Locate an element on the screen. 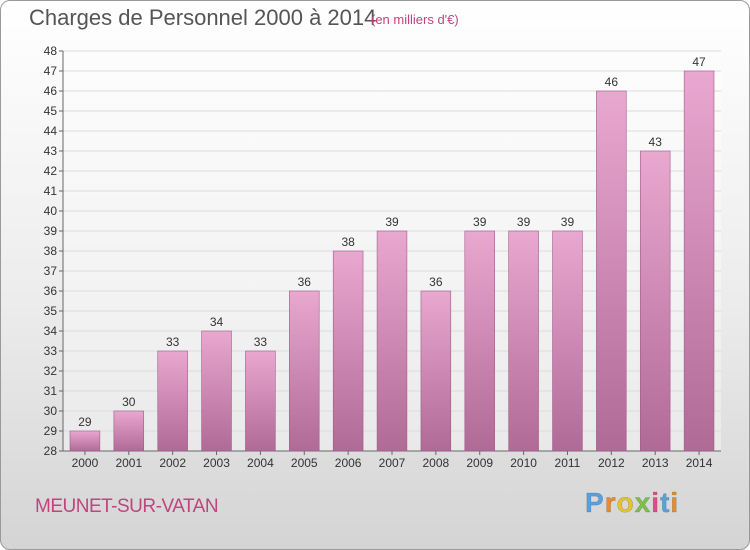 The width and height of the screenshot is (750, 550). y-tick-label: 41 is located at coordinates (51, 191).